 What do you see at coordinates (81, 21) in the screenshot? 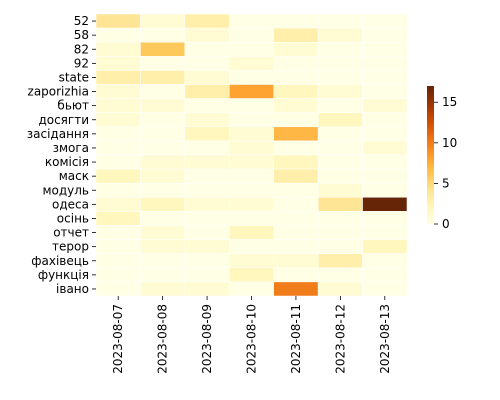
I see `y-tick-label: 52` at bounding box center [81, 21].